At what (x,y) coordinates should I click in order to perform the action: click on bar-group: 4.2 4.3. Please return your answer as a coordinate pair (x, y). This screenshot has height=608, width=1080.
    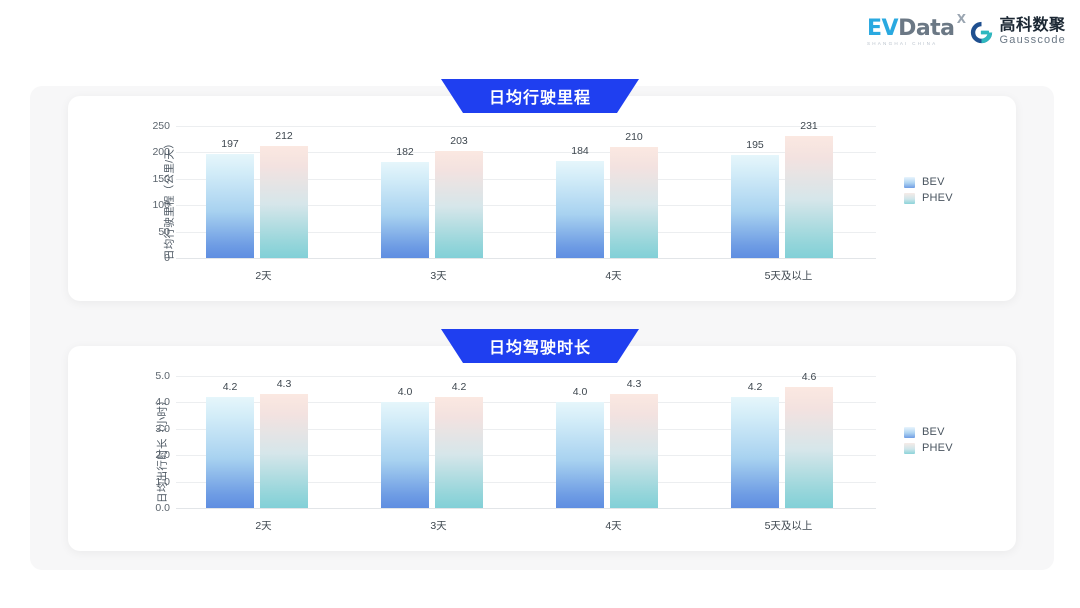
    Looking at the image, I should click on (263, 442).